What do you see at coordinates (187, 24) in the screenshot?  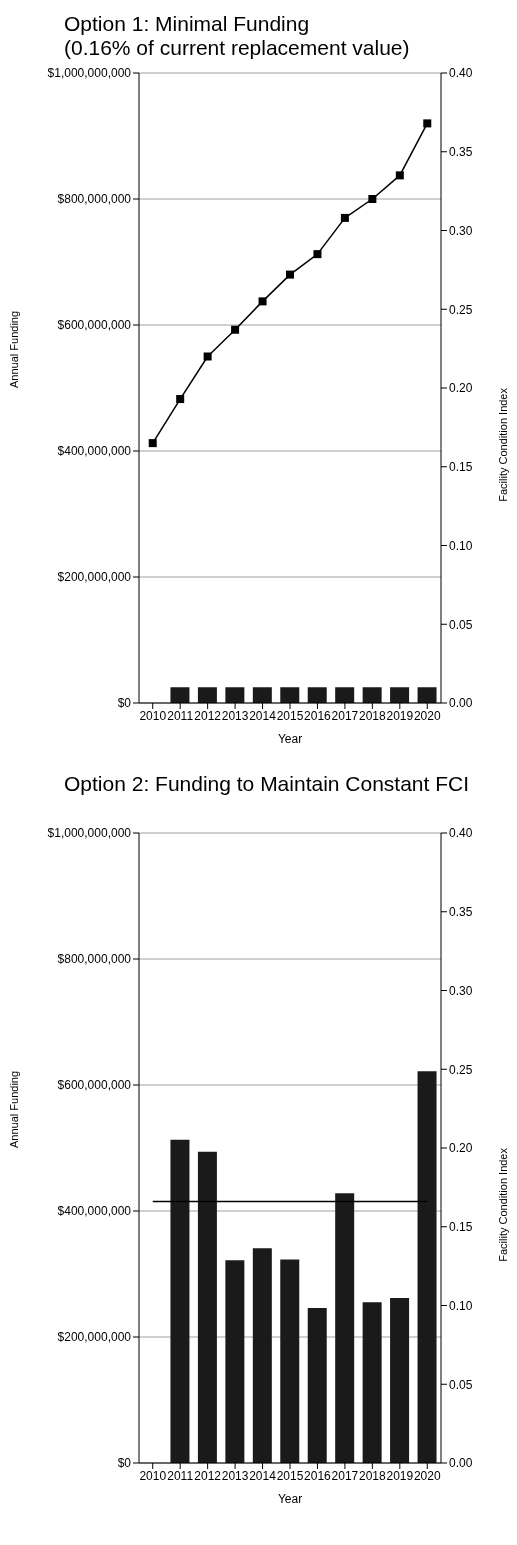 I see `chart-title: Option 1: Minimal Funding` at bounding box center [187, 24].